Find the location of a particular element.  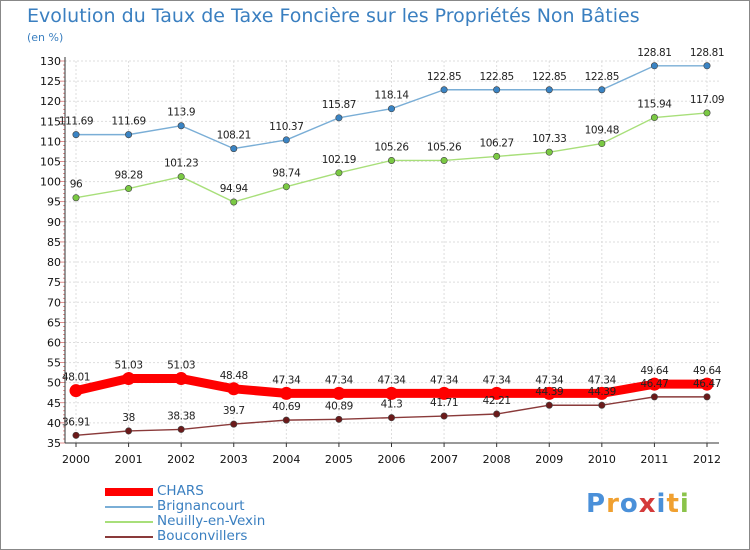

legend-item: Bouconvillers is located at coordinates (185, 536).